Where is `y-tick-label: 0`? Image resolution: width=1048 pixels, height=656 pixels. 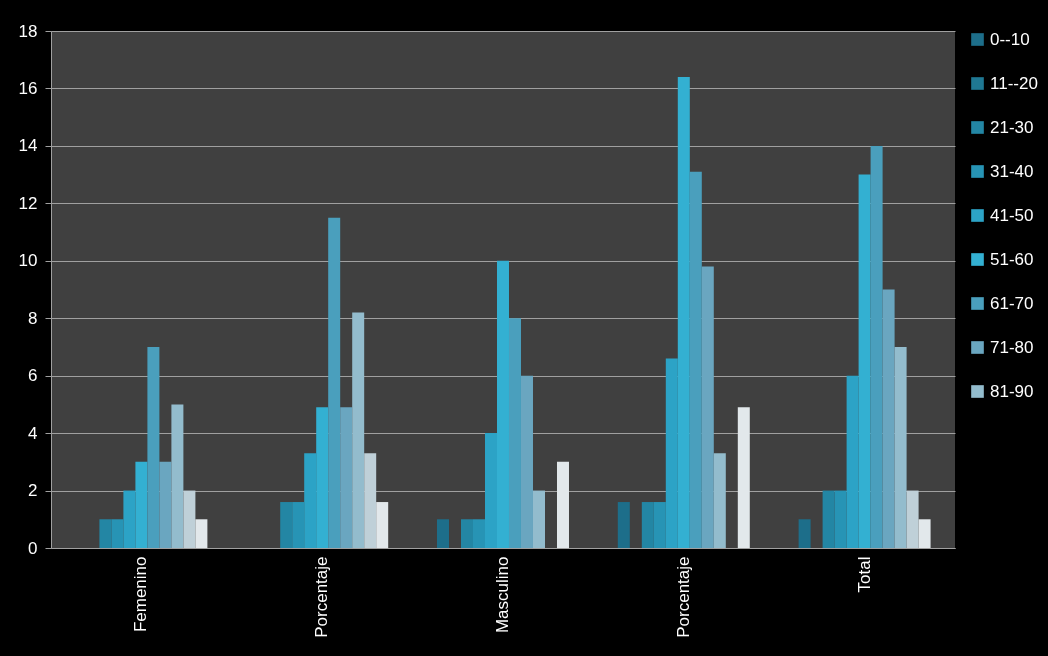 y-tick-label: 0 is located at coordinates (33, 548).